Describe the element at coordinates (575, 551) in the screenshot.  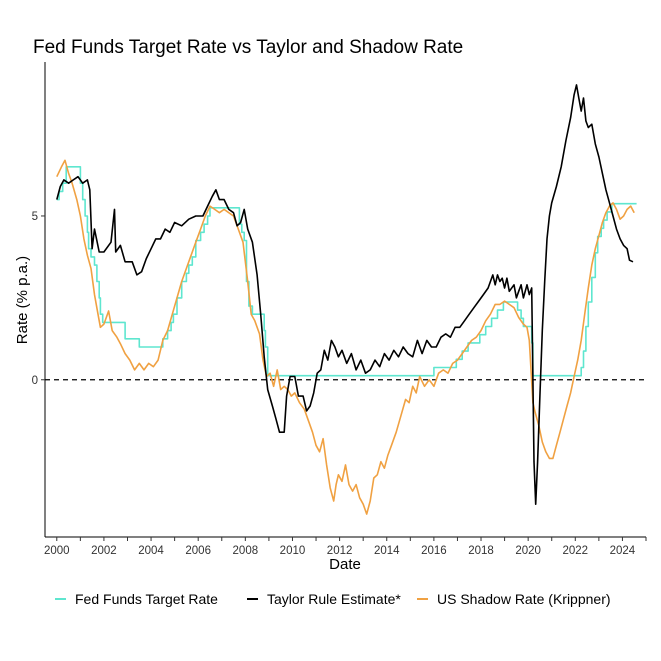
I see `x-tick-label: 2022` at that location.